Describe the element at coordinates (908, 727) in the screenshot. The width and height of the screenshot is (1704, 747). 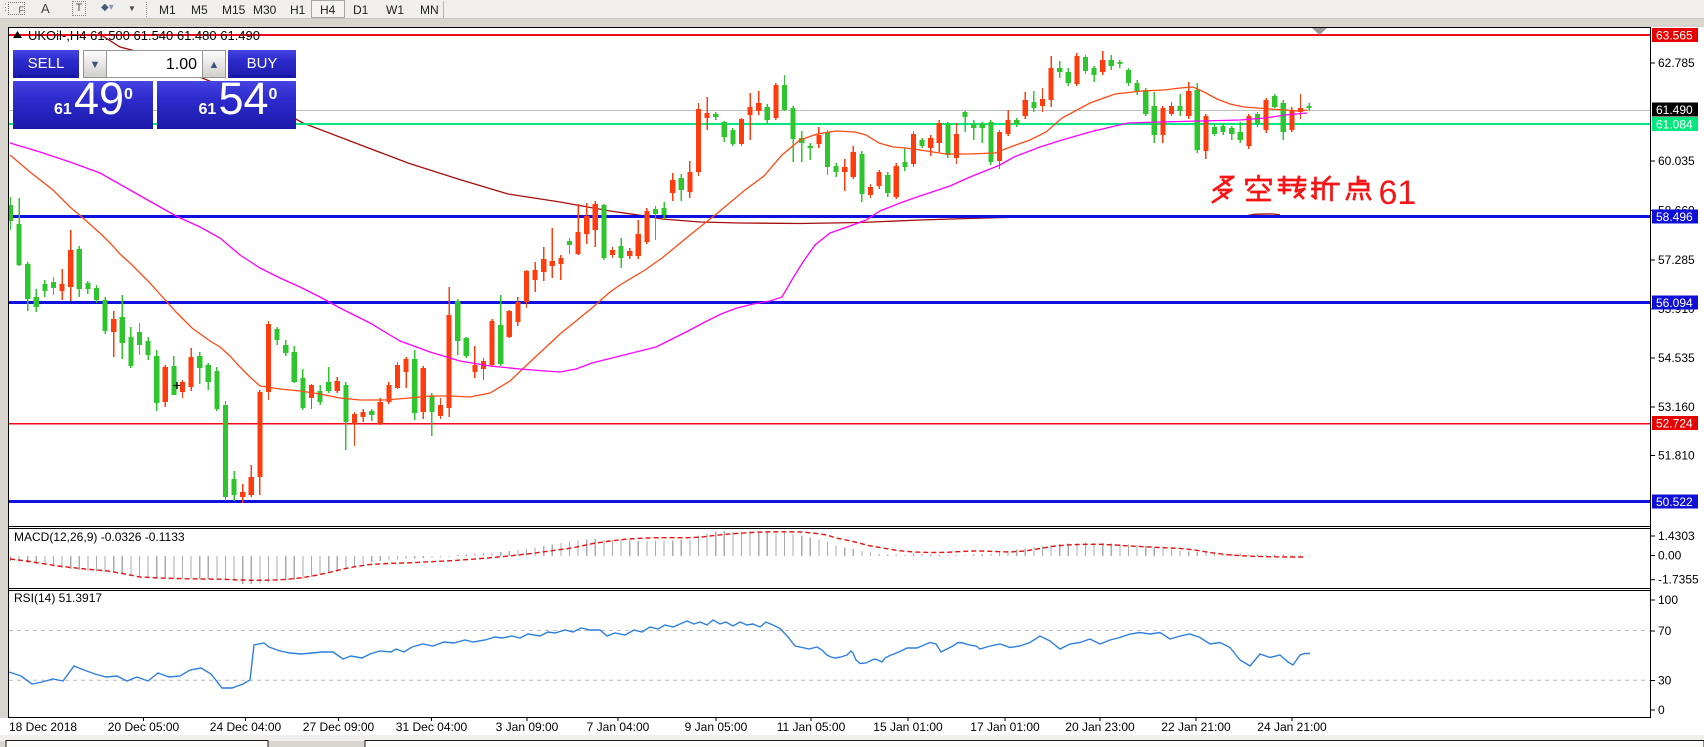
I see `svg-text: 15 Jan 01:00` at that location.